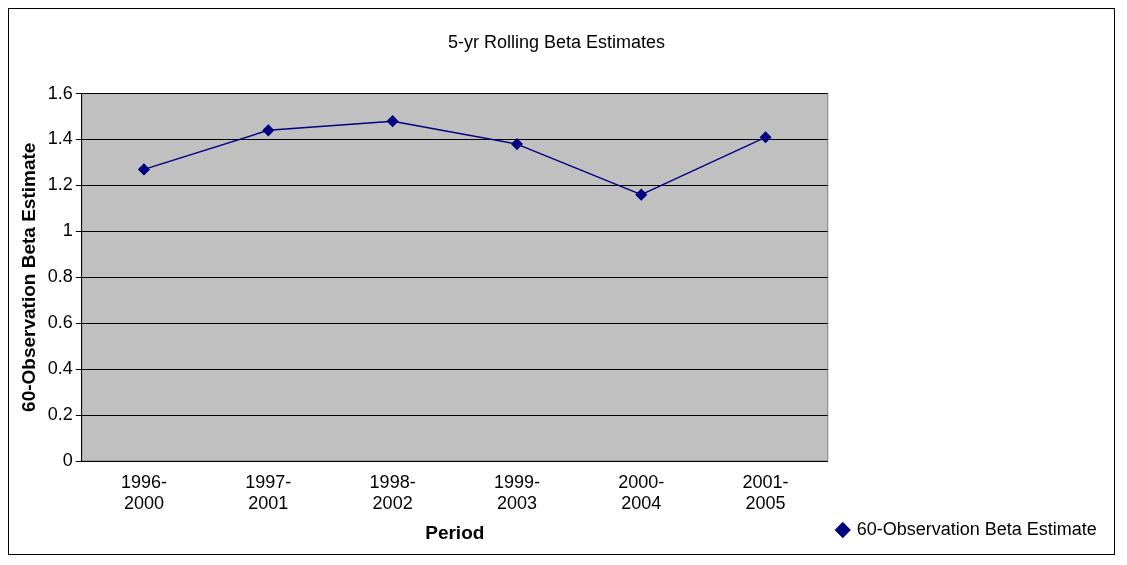 The width and height of the screenshot is (1127, 565). Describe the element at coordinates (976, 528) in the screenshot. I see `legend-label: 60-Observation Beta Estimate` at that location.